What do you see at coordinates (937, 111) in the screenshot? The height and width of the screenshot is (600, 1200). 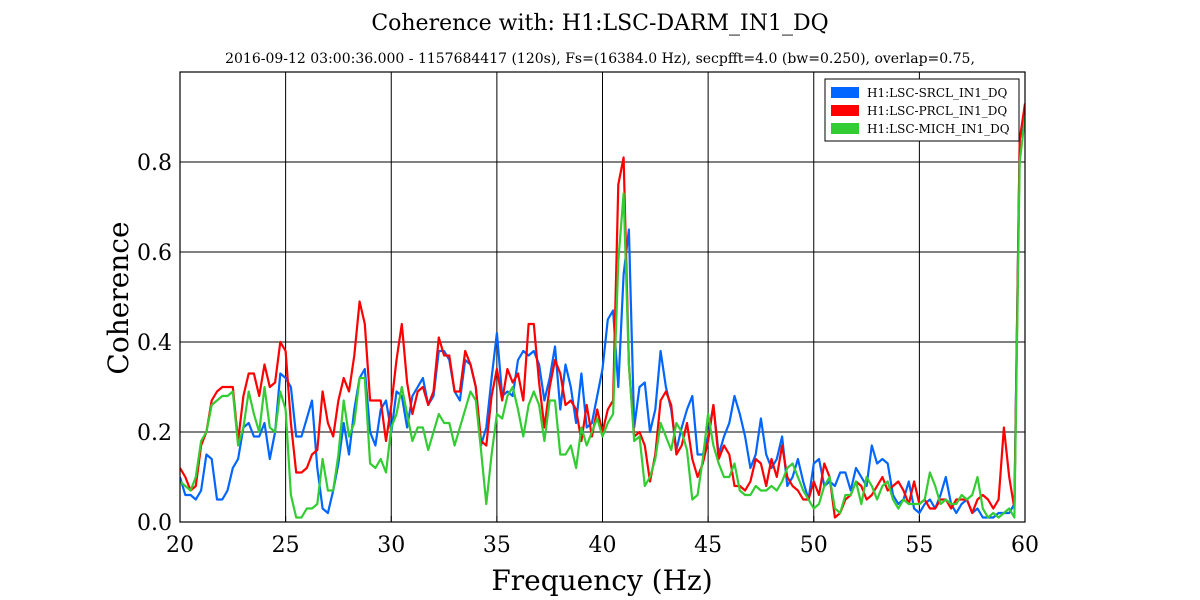 I see `legend-label: H1:LSC-PRCL_IN1_DQ` at bounding box center [937, 111].